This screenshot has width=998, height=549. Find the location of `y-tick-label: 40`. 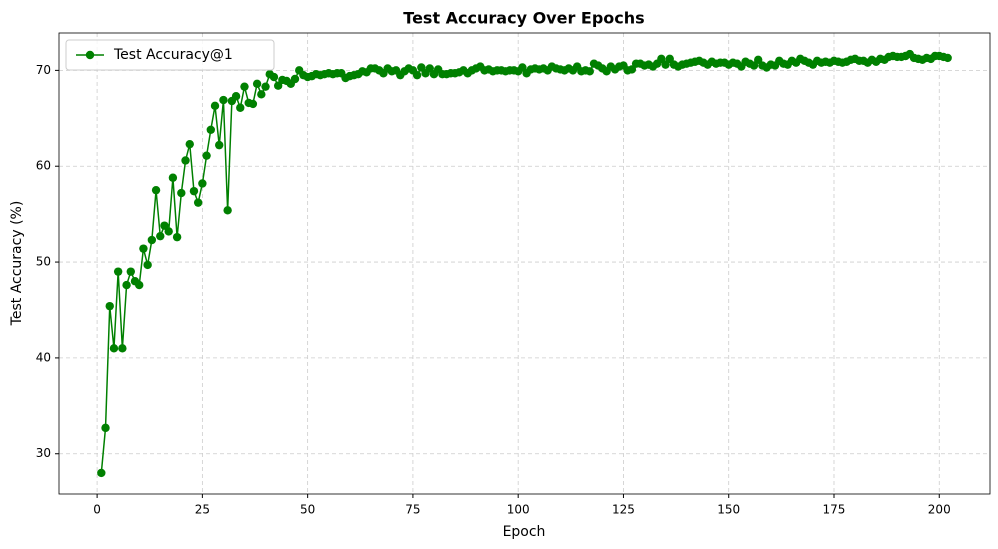

y-tick-label: 40 is located at coordinates (43, 357).